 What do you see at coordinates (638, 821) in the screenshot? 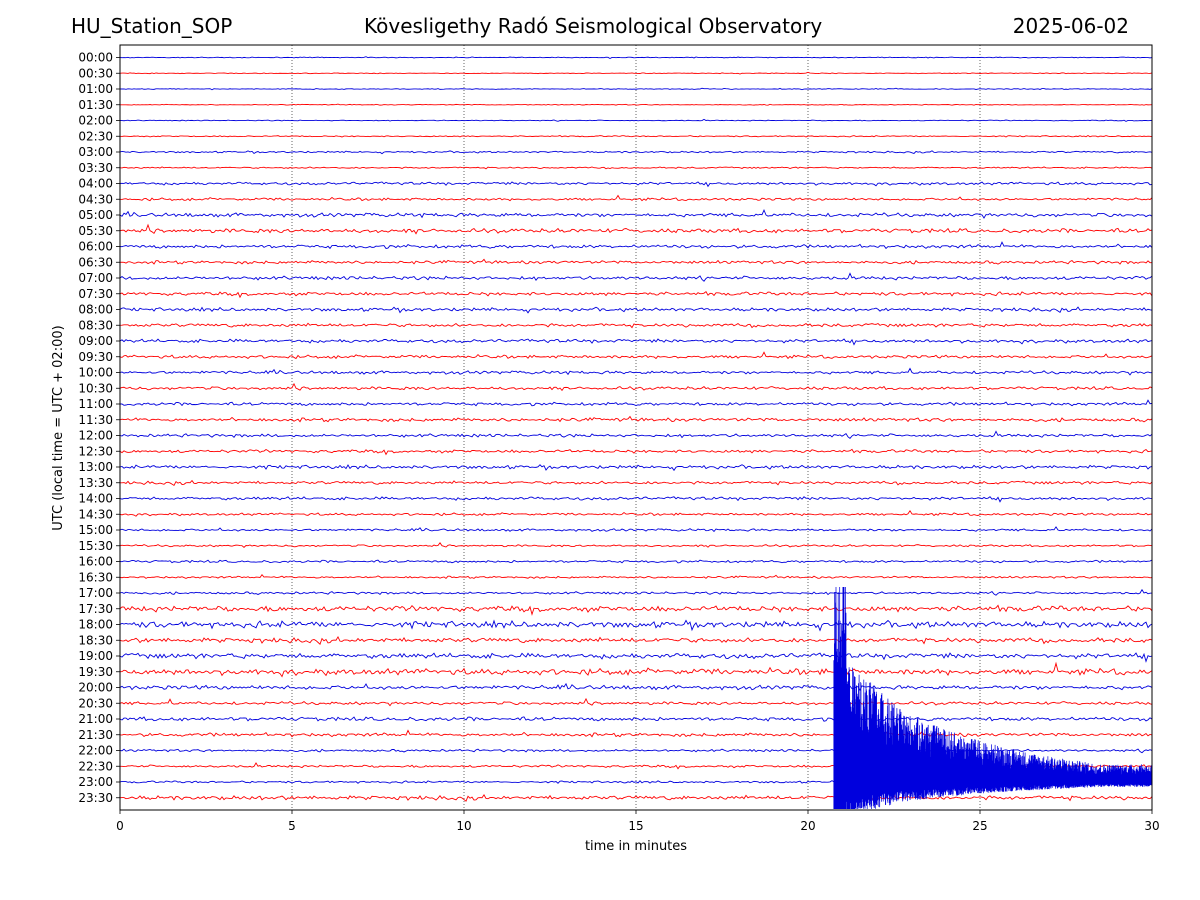
I see `x-tick-labels: 0 5 10 15 20 25 30` at bounding box center [638, 821].